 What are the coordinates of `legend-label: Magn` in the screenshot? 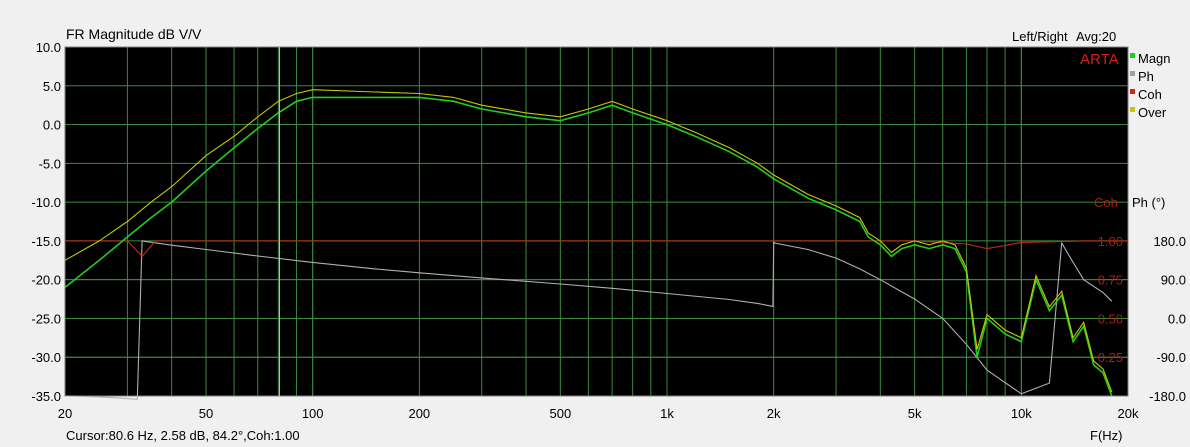 It's located at (1154, 58).